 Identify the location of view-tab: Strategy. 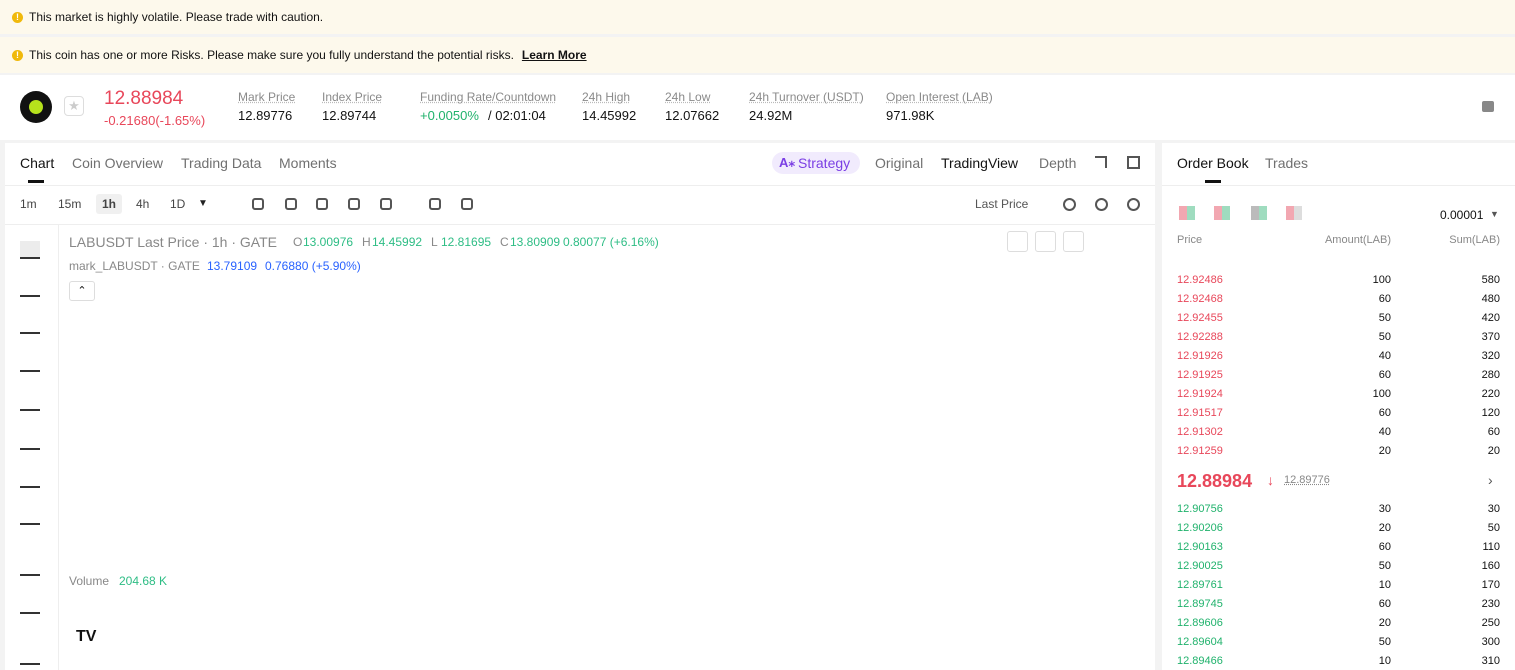
(824, 163).